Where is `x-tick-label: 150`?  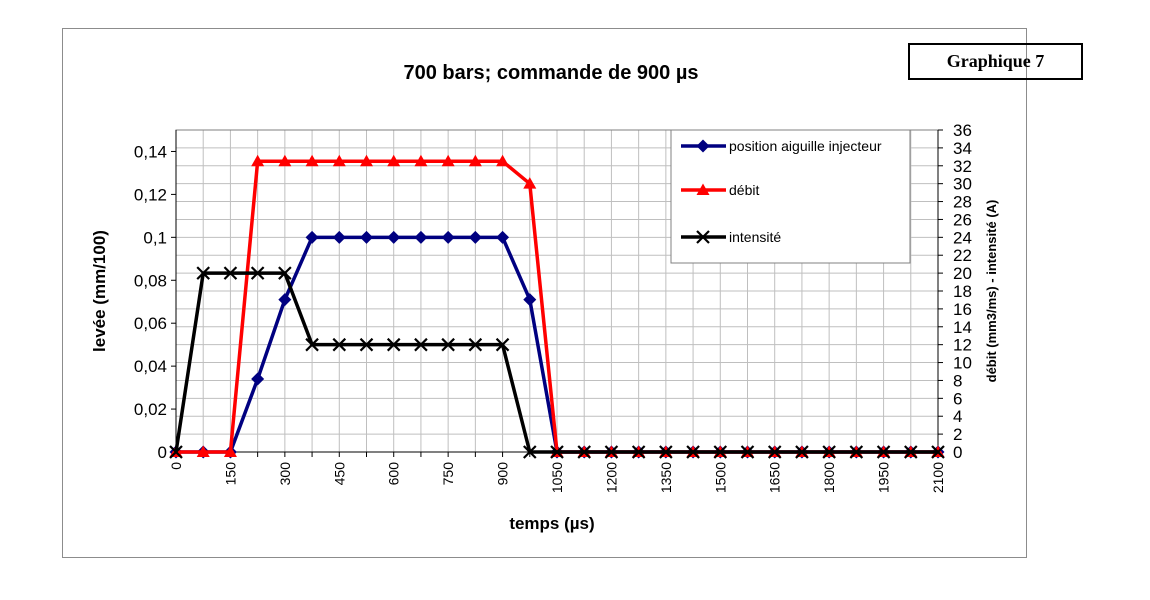
x-tick-label: 150 is located at coordinates (230, 474).